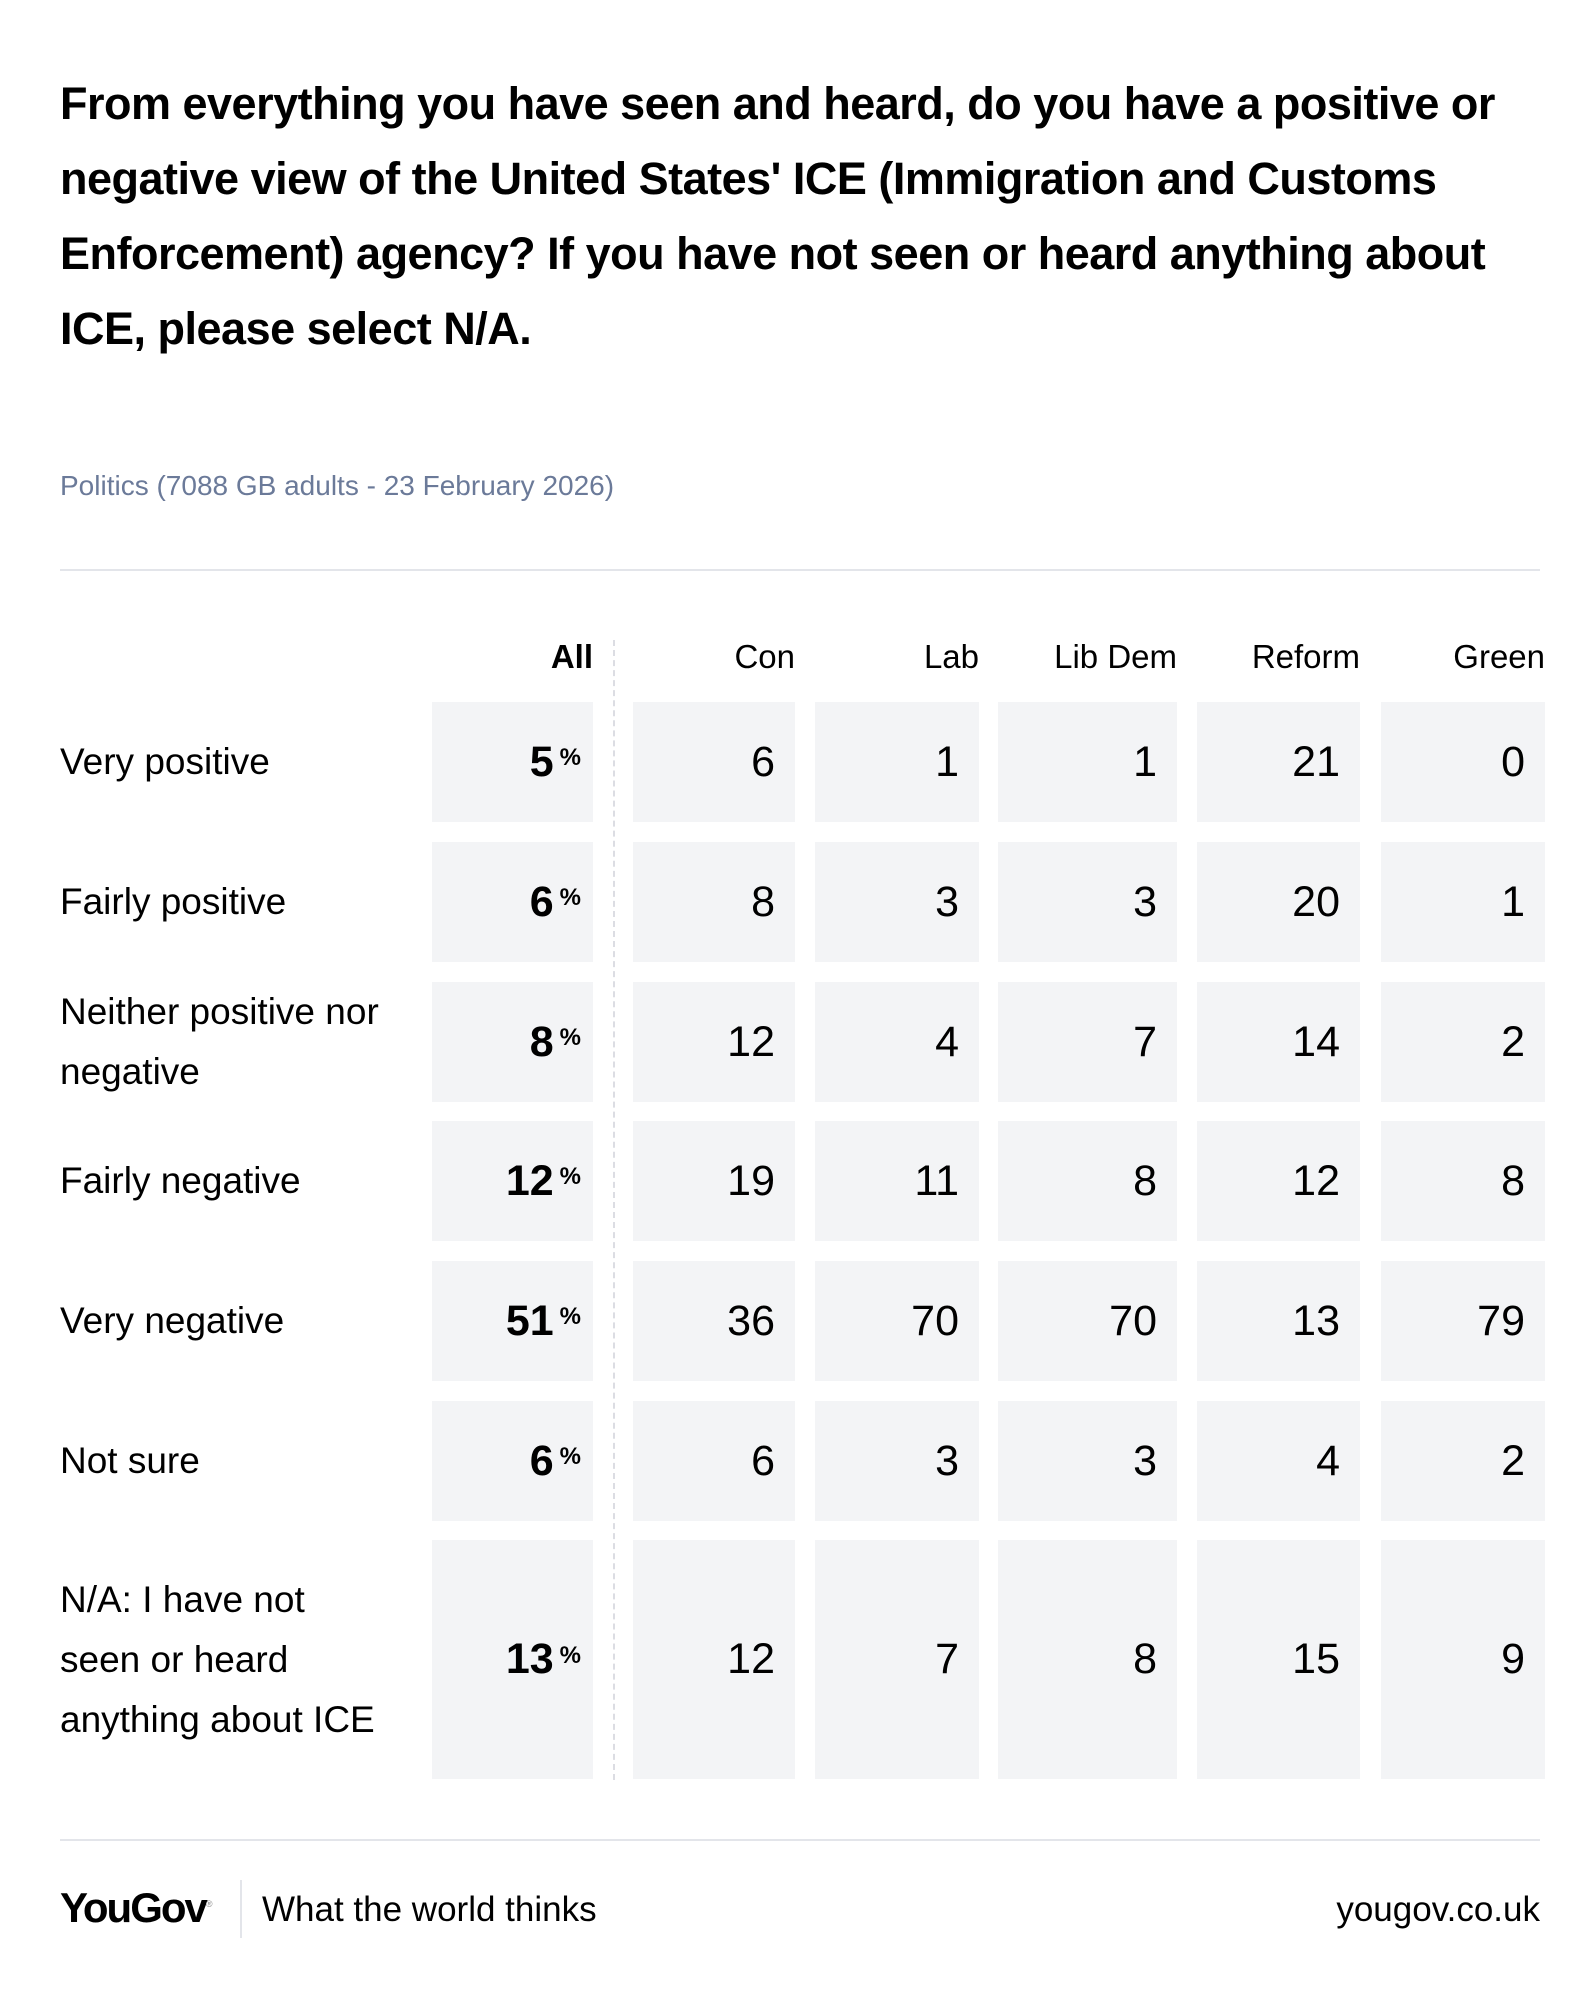 This screenshot has height=2000, width=1596. Describe the element at coordinates (136, 1908) in the screenshot. I see `yougov-logo: YouGov®` at that location.